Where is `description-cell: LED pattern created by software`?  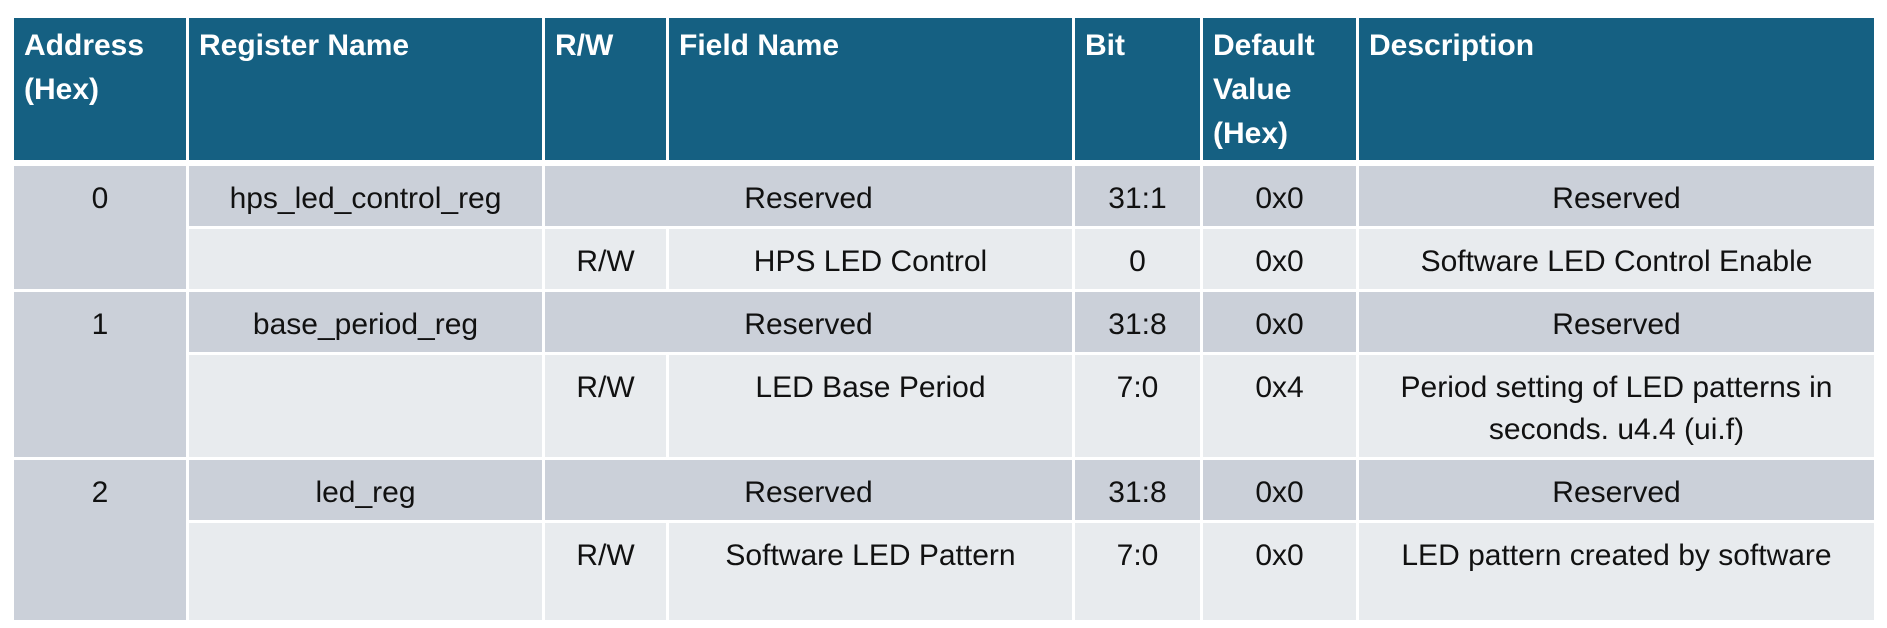
description-cell: LED pattern created by software is located at coordinates (1616, 573).